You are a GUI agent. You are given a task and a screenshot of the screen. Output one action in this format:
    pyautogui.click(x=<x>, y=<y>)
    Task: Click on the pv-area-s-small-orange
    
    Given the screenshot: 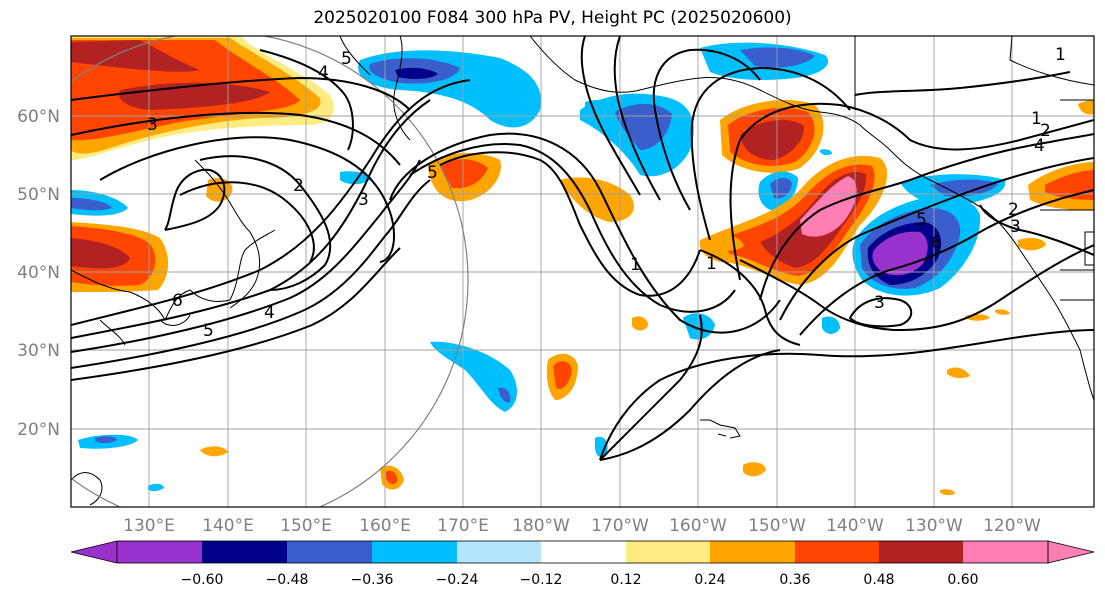 What is the action you would take?
    pyautogui.click(x=640, y=323)
    